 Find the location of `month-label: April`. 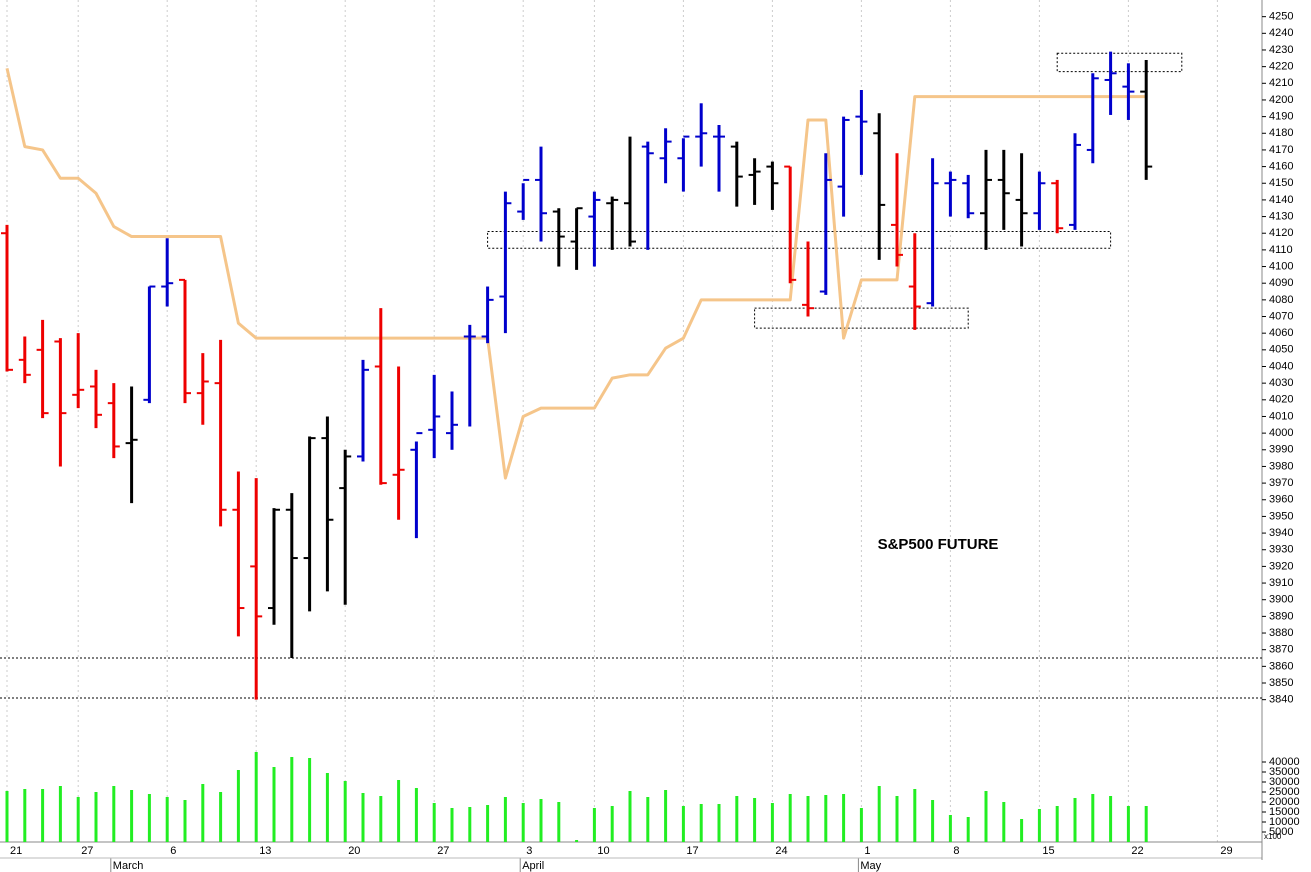

month-label: April is located at coordinates (533, 866).